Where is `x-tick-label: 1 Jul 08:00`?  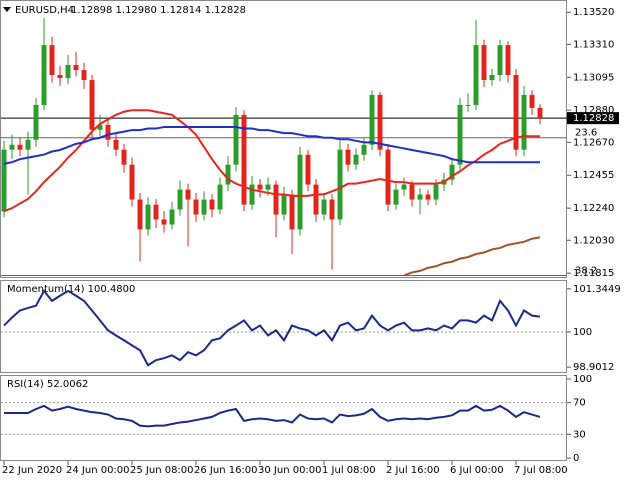 x-tick-label: 1 Jul 08:00 is located at coordinates (349, 470).